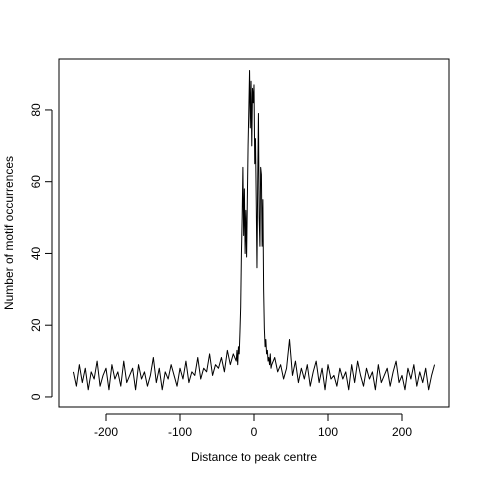 This screenshot has height=480, width=480. I want to click on y-tick-label: 20, so click(36, 325).